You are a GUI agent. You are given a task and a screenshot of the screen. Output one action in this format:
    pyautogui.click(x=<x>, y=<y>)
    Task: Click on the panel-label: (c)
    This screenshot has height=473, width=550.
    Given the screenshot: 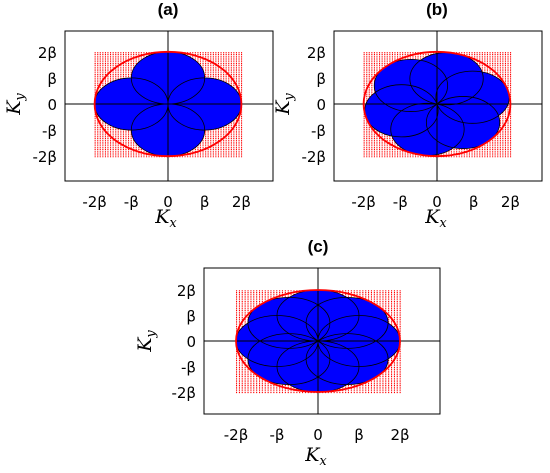 What is the action you would take?
    pyautogui.click(x=318, y=246)
    